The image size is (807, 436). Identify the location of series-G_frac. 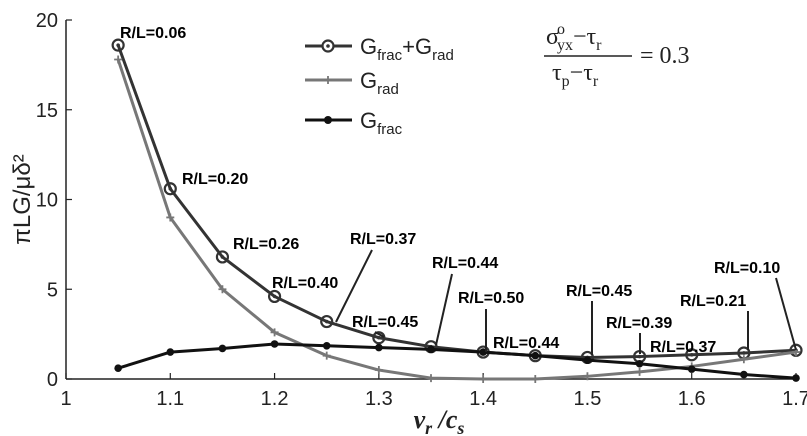
(457, 361).